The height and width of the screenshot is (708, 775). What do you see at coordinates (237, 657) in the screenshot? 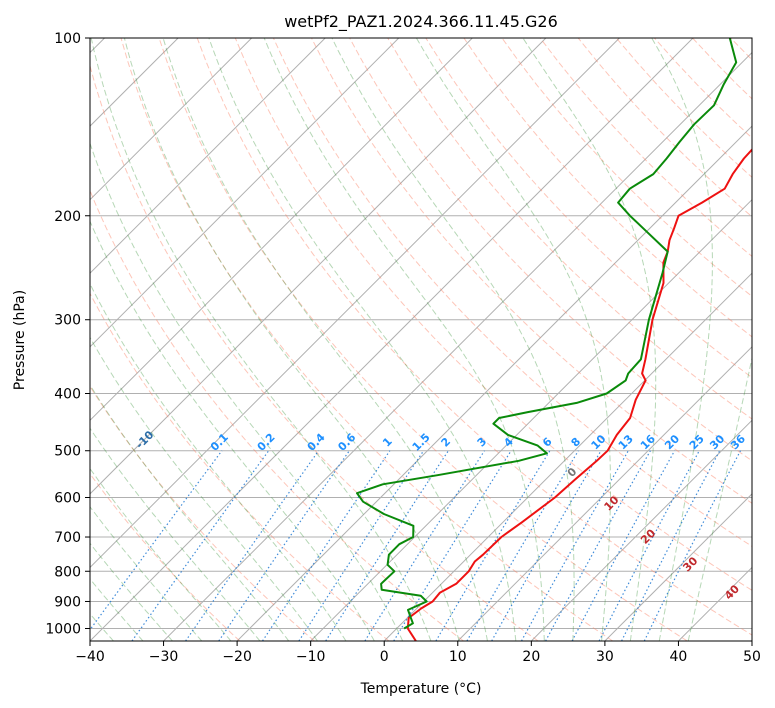
I see `x-tick-label: −20` at bounding box center [237, 657].